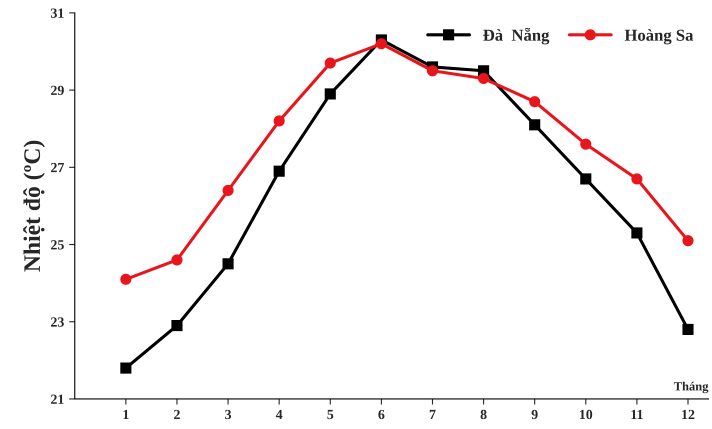  Describe the element at coordinates (688, 415) in the screenshot. I see `x-tick-label: 12` at that location.